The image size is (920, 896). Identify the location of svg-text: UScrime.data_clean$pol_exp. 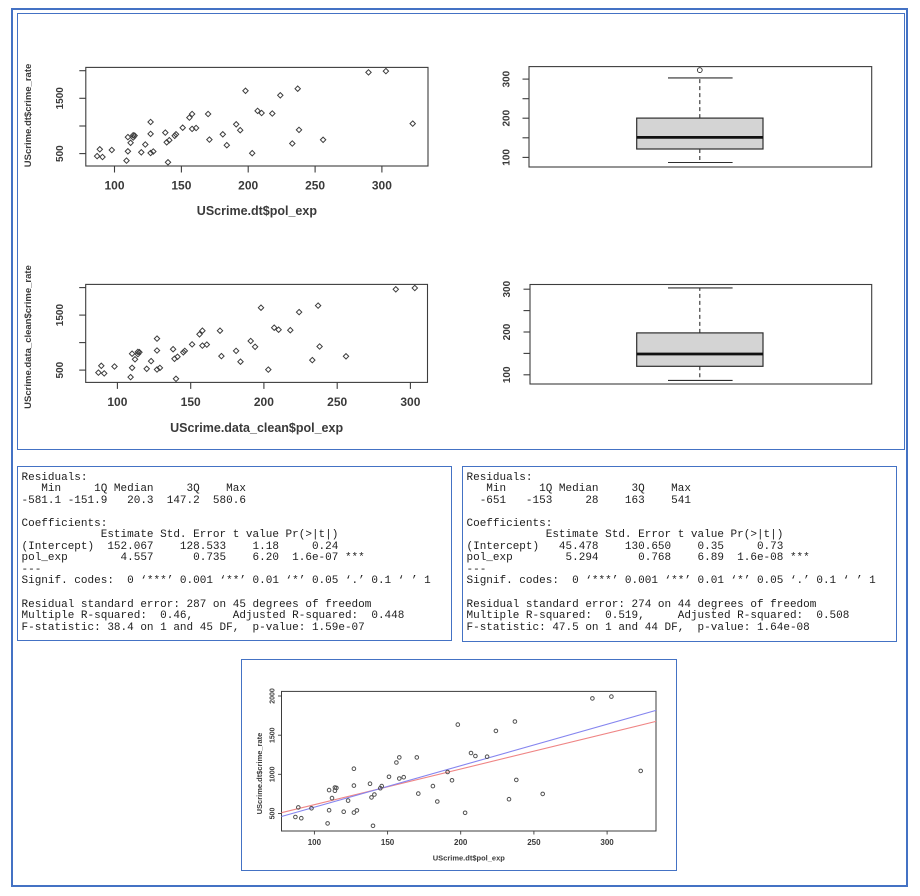
(256, 428).